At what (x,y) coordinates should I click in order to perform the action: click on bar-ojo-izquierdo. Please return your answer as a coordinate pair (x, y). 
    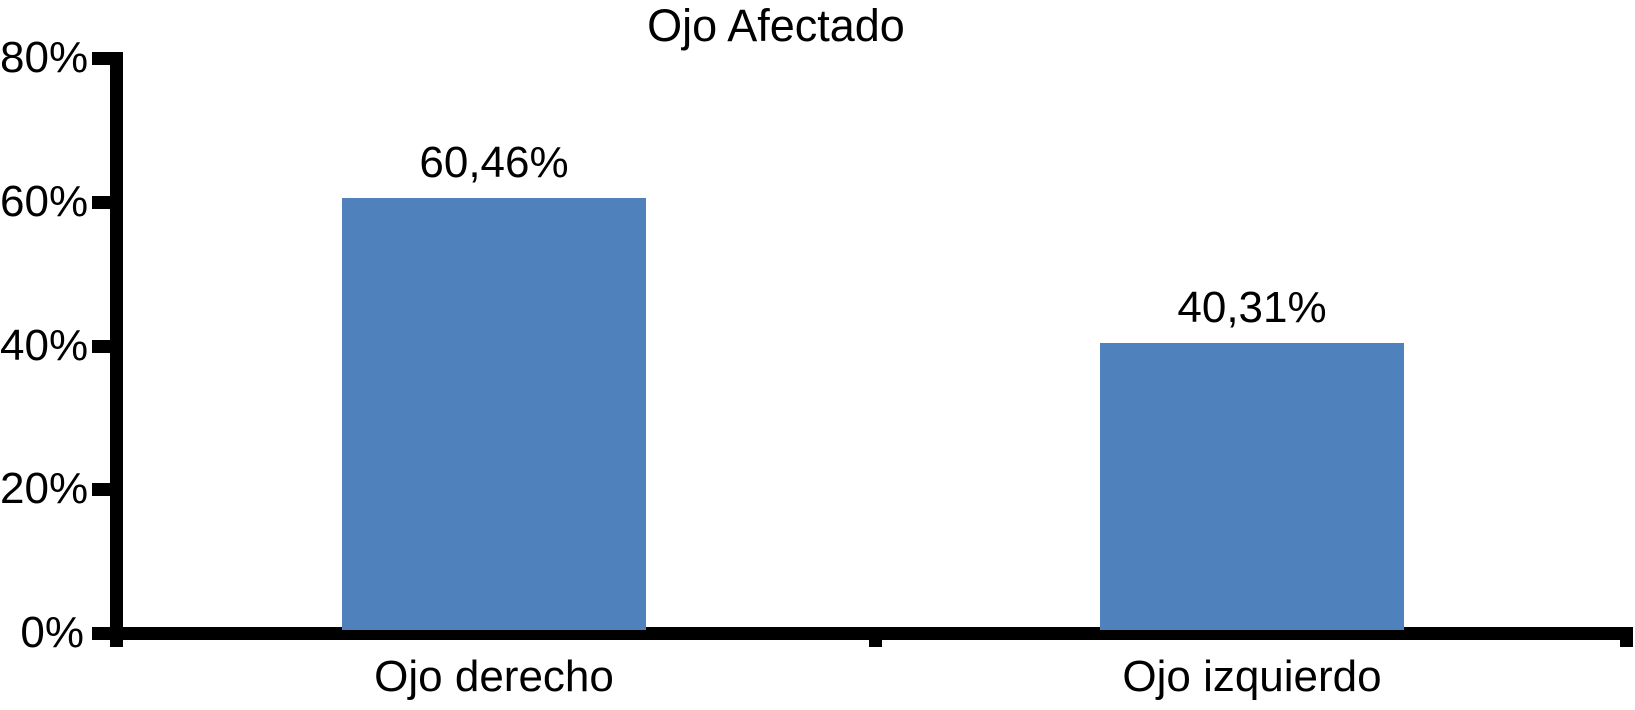
    Looking at the image, I should click on (1252, 486).